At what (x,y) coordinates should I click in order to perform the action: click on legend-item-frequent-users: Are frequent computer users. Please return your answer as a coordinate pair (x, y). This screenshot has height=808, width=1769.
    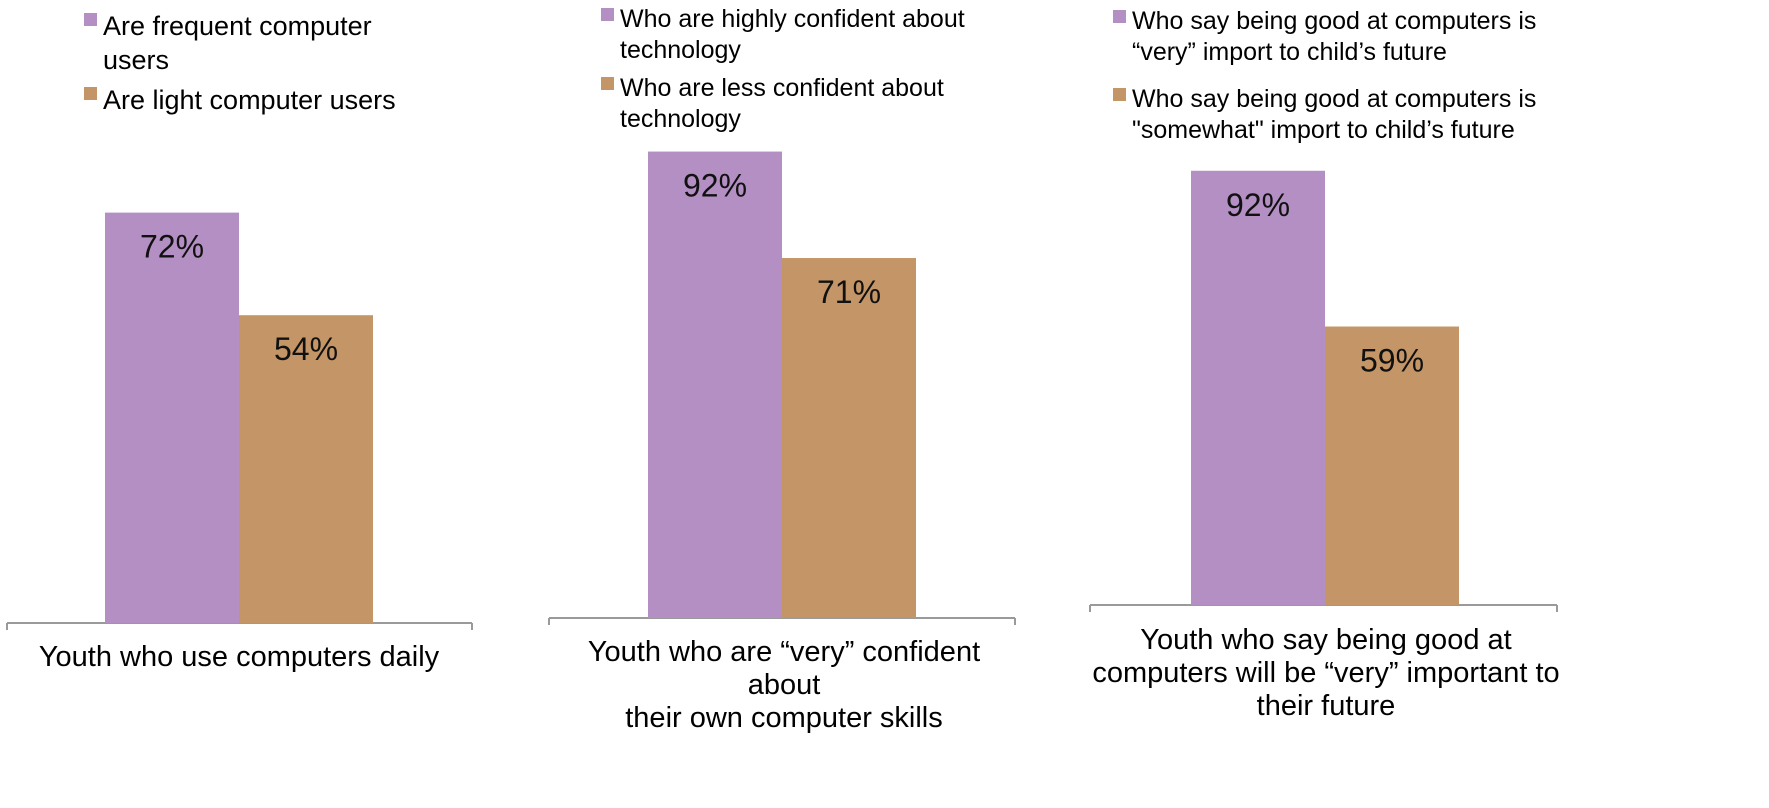
    Looking at the image, I should click on (228, 43).